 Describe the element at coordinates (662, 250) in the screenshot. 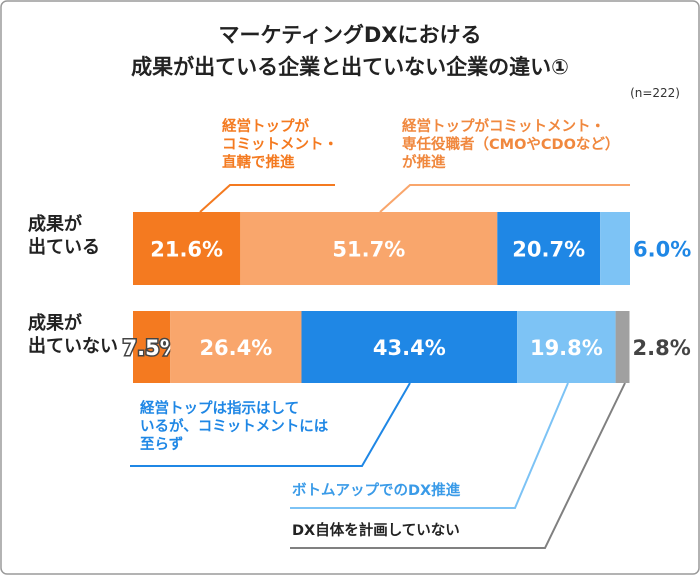

I see `value-label: 6.0%` at that location.